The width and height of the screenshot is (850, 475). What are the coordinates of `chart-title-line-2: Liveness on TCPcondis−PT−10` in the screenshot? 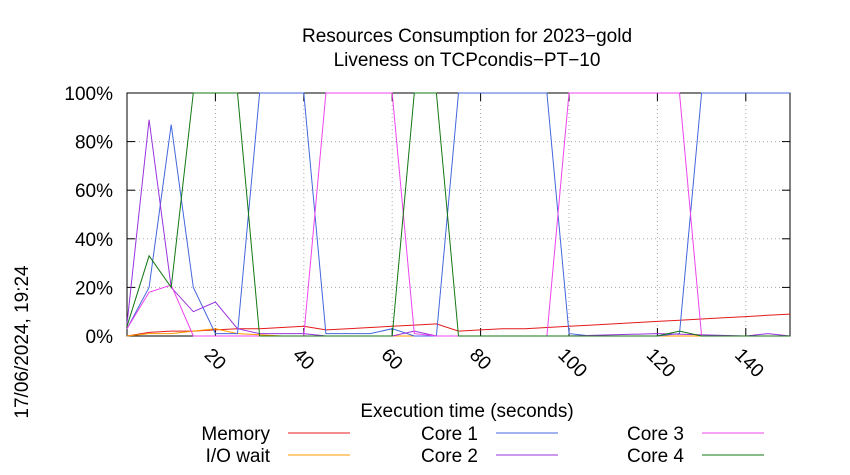 It's located at (467, 60).